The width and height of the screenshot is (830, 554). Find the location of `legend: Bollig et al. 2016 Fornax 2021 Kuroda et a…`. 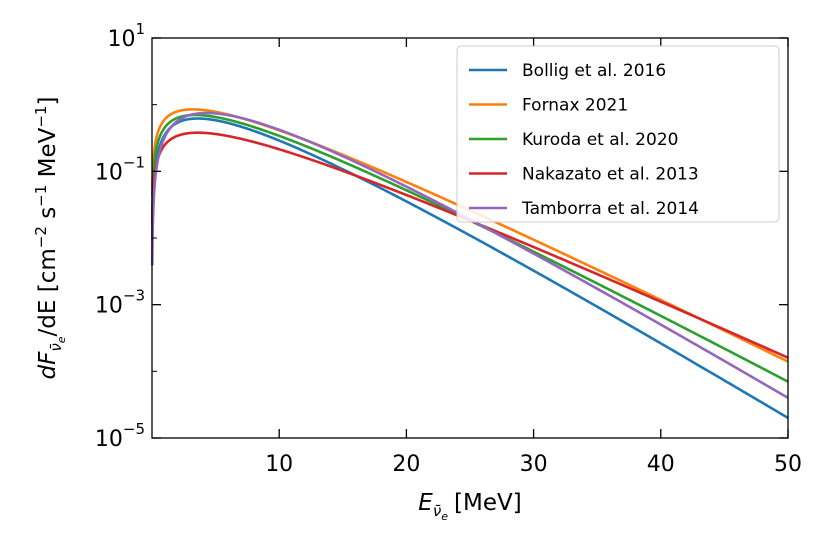

legend: Bollig et al. 2016 Fornax 2021 Kuroda et a… is located at coordinates (618, 134).